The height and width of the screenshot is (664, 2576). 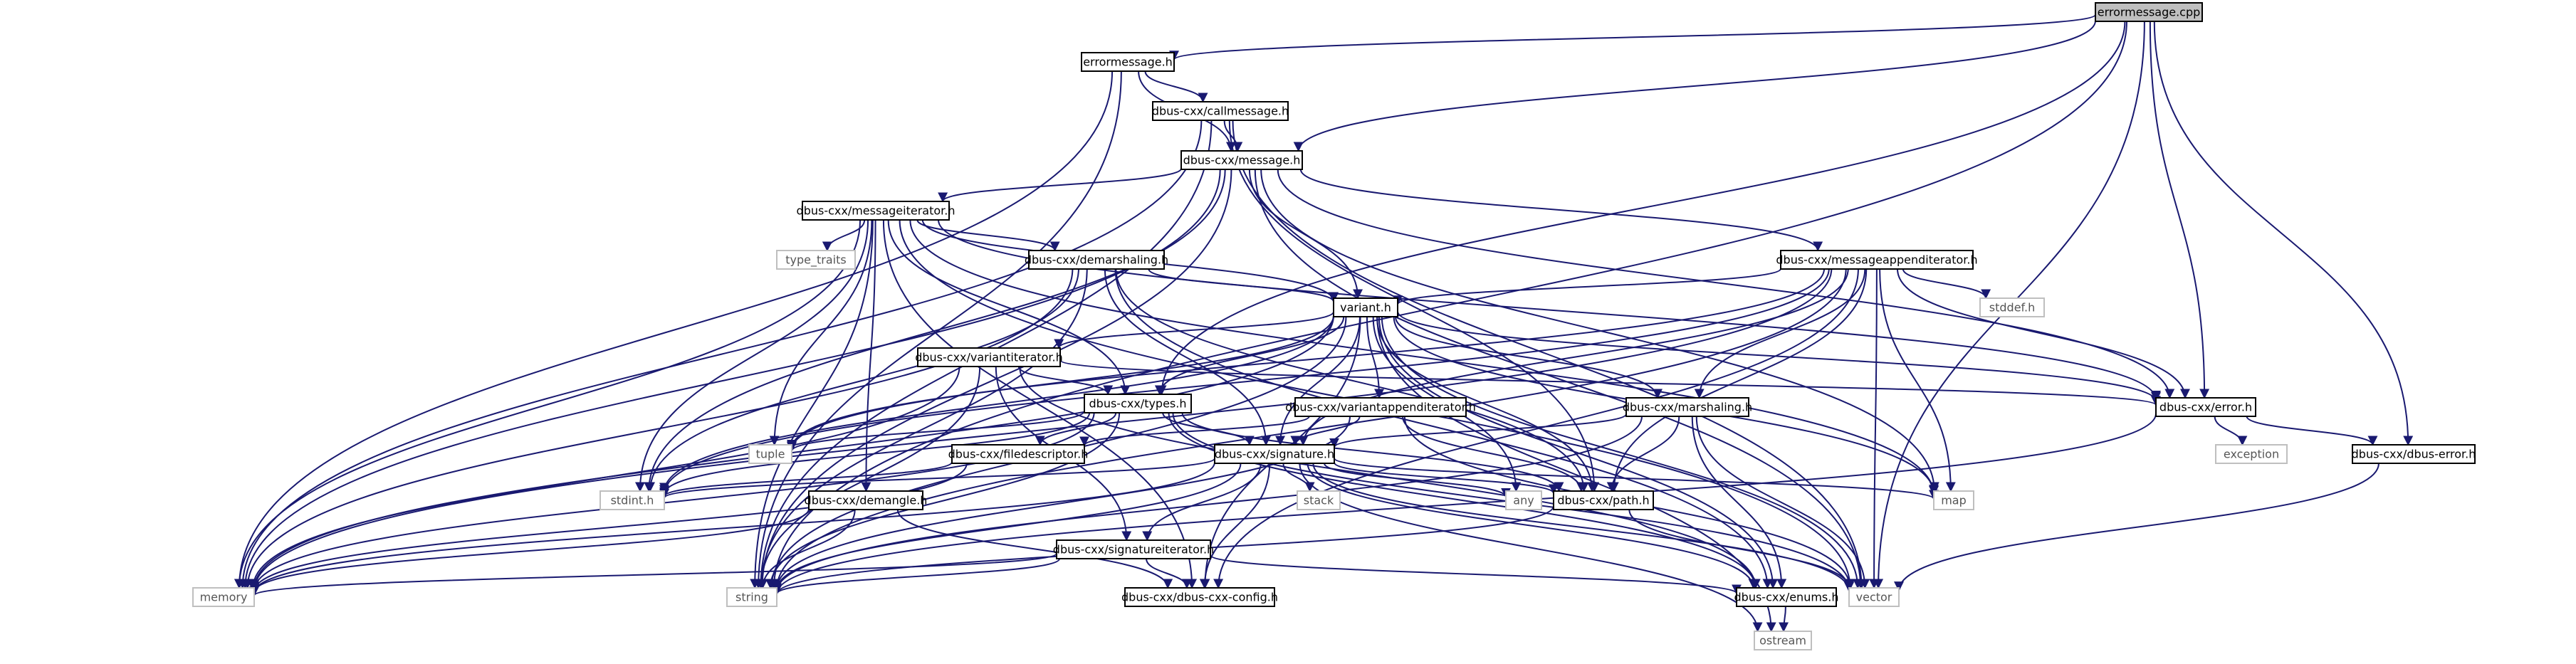 I want to click on edge-errormessage_cpp-to-error_h, so click(x=2179, y=210).